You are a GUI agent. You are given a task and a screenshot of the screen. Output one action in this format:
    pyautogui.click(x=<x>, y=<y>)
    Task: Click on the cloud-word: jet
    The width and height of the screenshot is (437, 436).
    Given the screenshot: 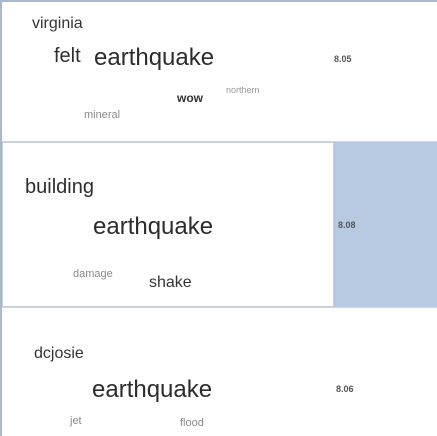 What is the action you would take?
    pyautogui.click(x=76, y=421)
    